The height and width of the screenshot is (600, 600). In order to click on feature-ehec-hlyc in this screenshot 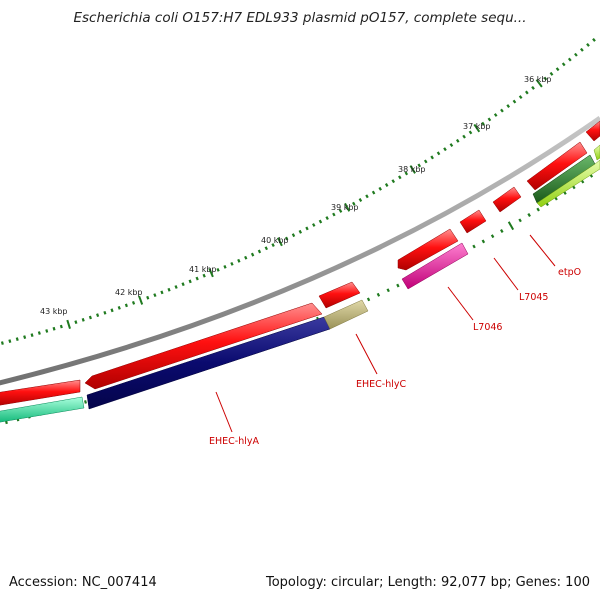, I will do `click(346, 314)`.